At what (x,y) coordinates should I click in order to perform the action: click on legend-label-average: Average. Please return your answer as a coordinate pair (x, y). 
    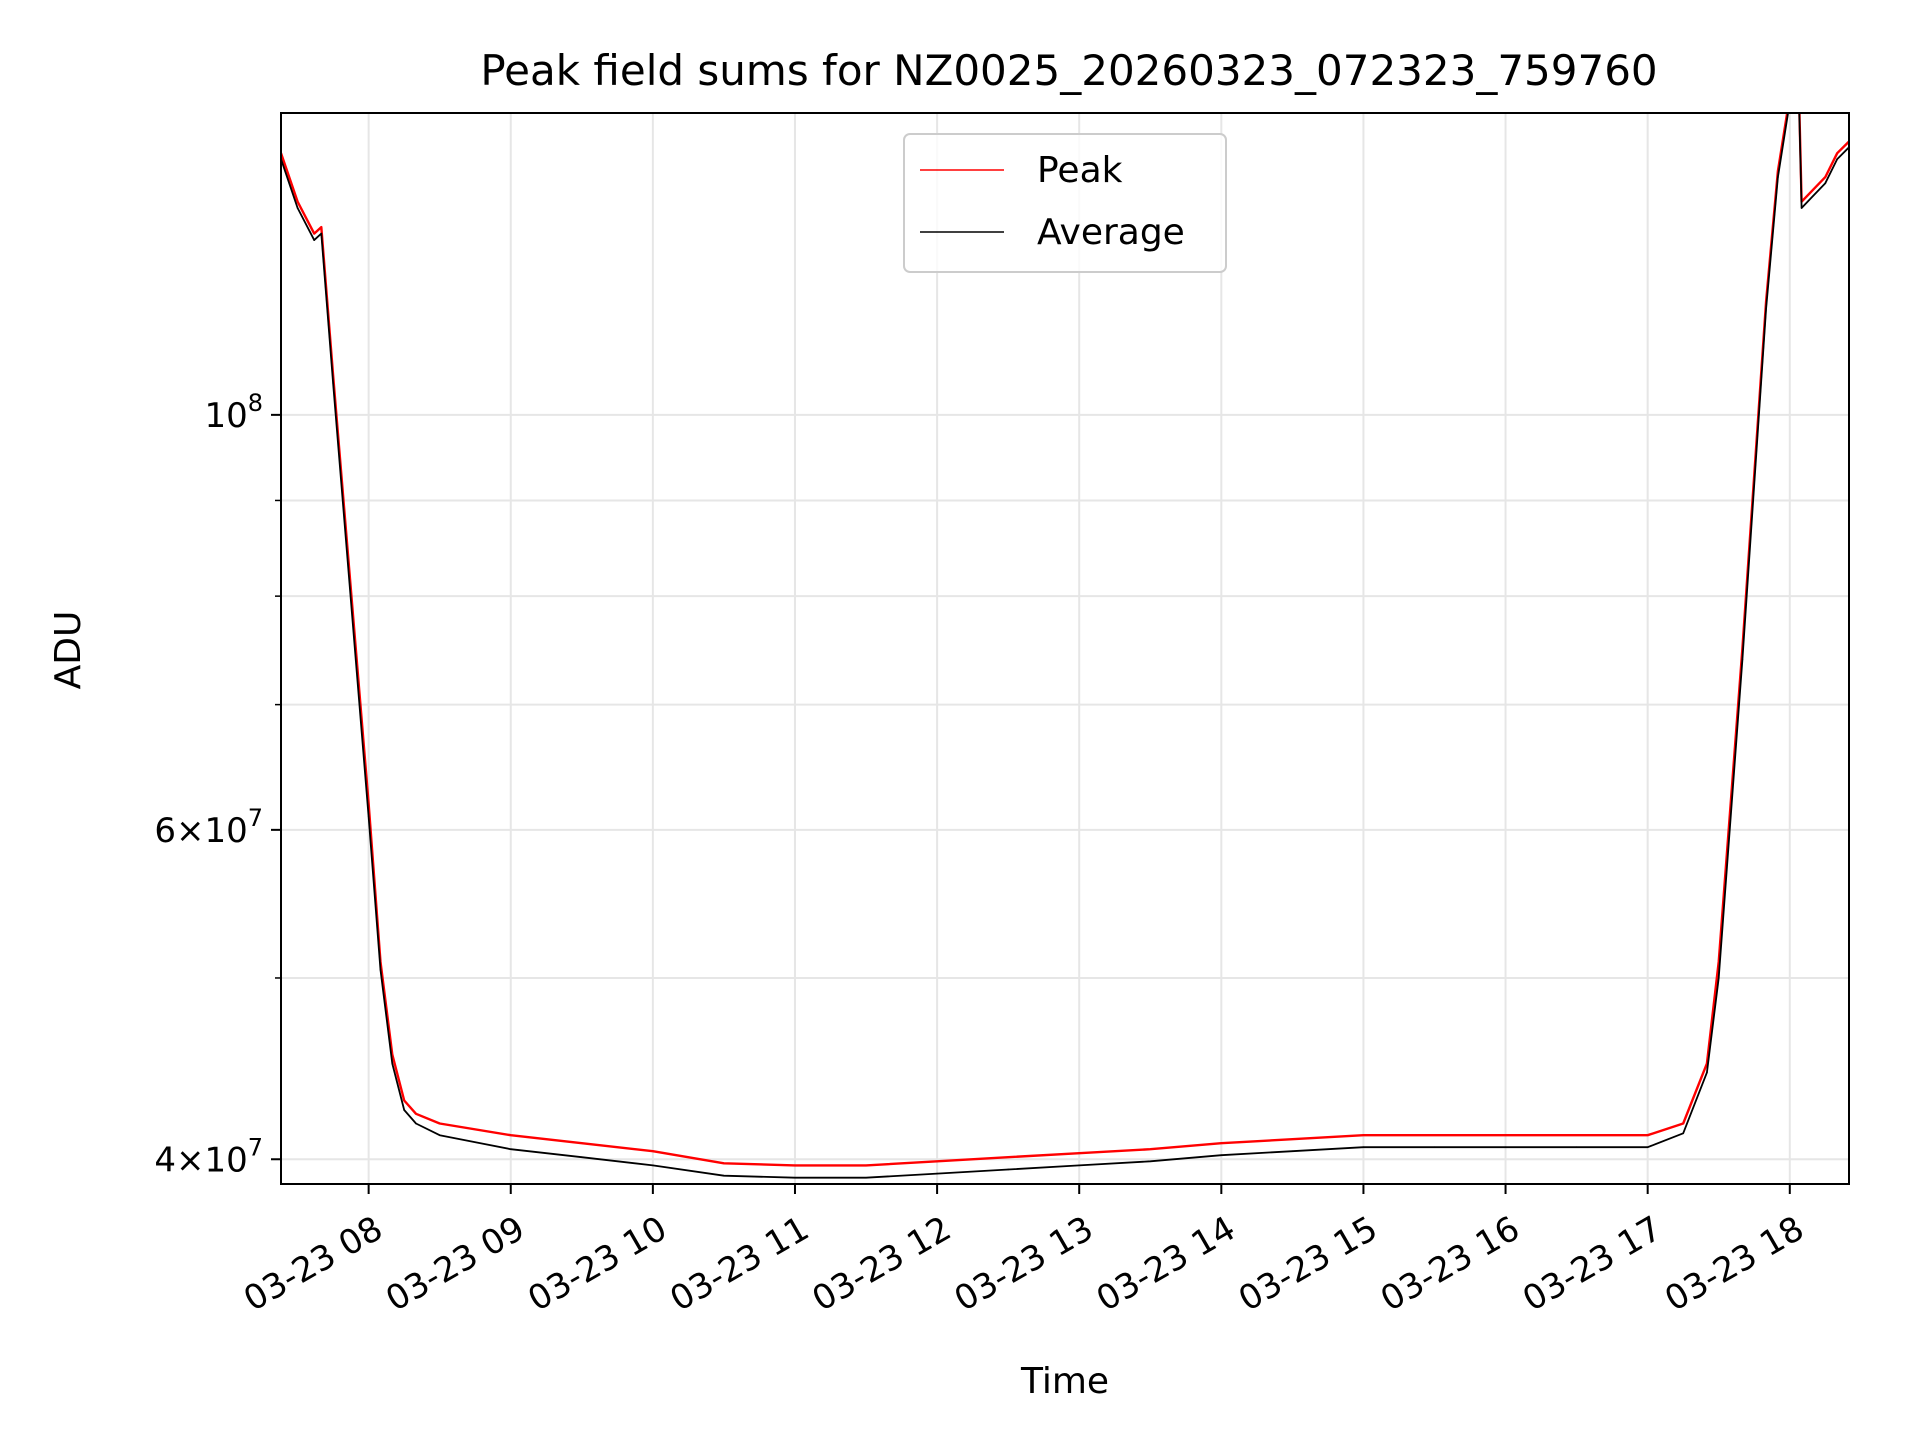
    Looking at the image, I should click on (1111, 232).